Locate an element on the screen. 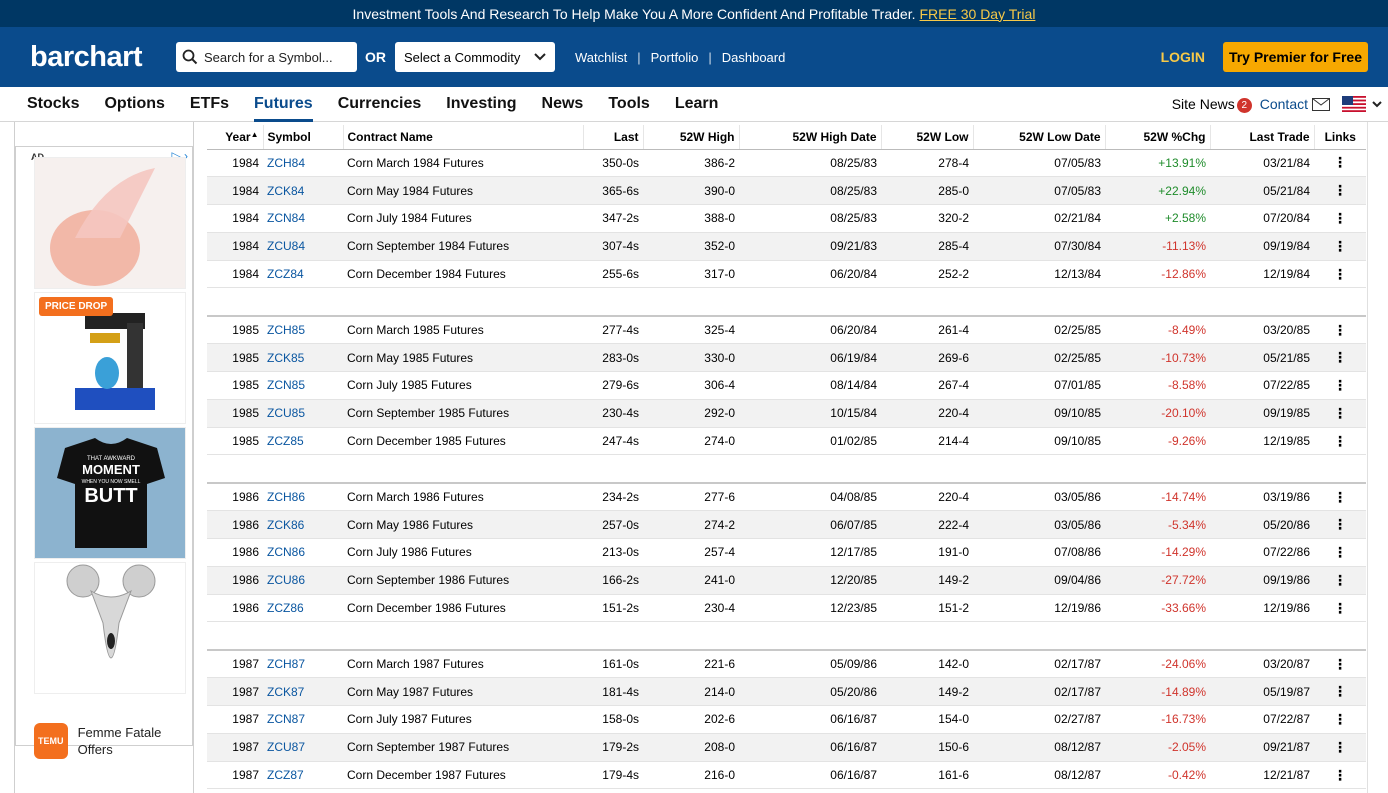 The image size is (1388, 793). col-52w-high-date: 52W High Date is located at coordinates (809, 137).